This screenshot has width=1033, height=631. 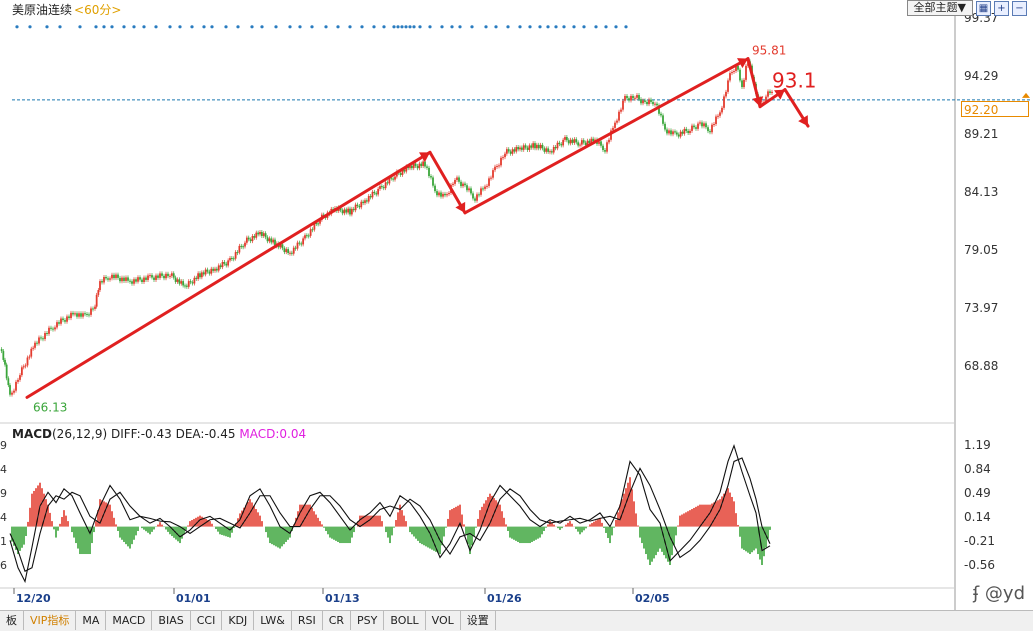 I want to click on tab-lw: LW&, so click(x=273, y=620).